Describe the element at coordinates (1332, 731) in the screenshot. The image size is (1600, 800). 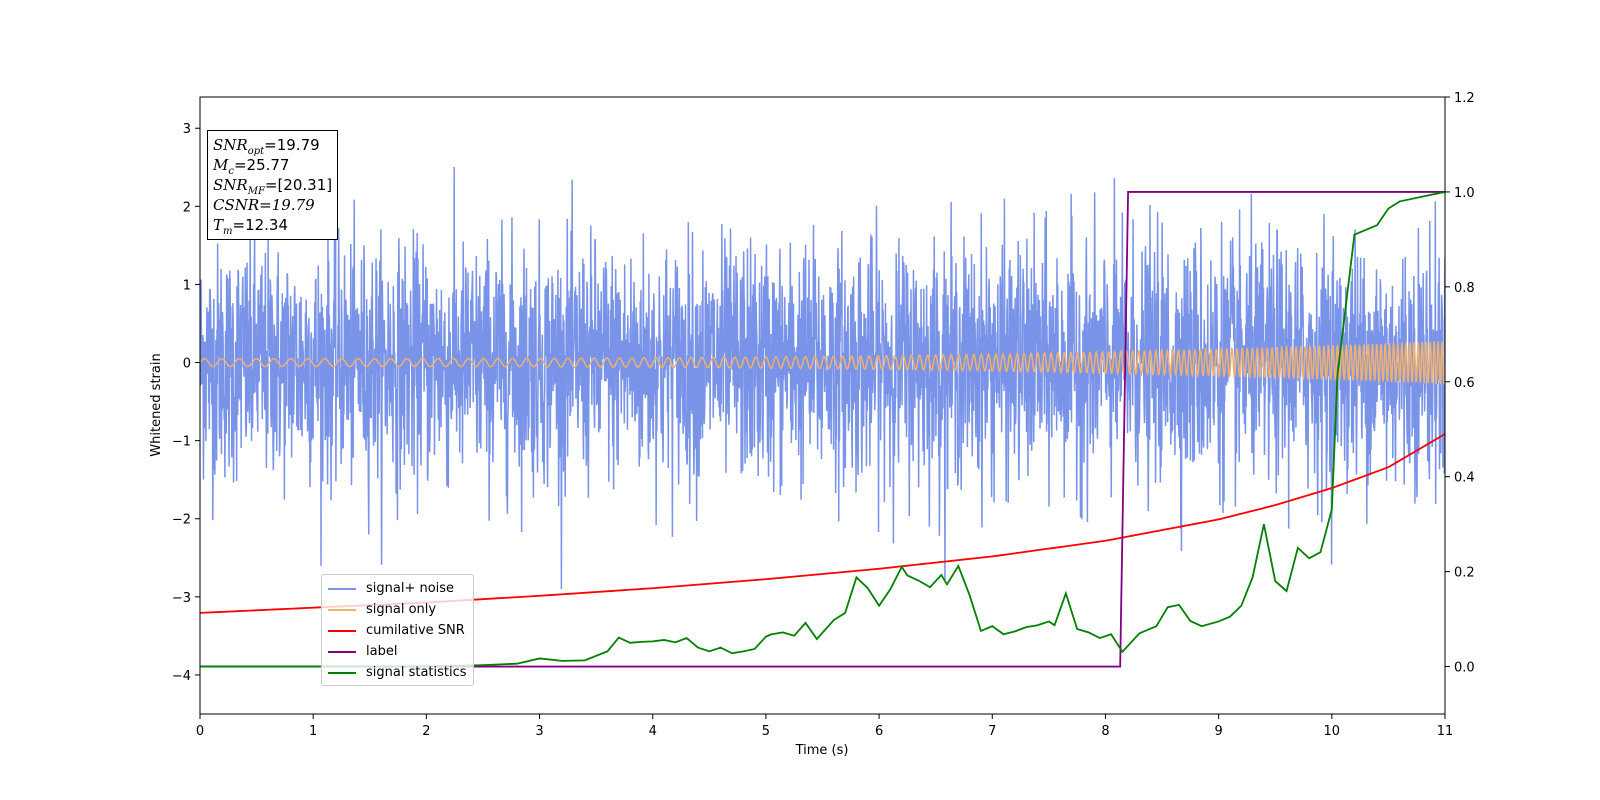
I see `x-tick-label: 10` at that location.